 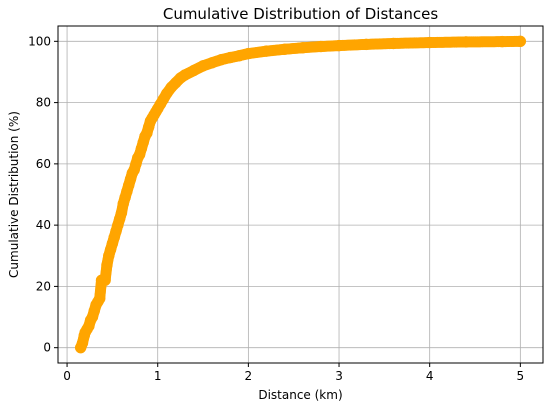 What do you see at coordinates (521, 376) in the screenshot?
I see `x-tick-label: 5` at bounding box center [521, 376].